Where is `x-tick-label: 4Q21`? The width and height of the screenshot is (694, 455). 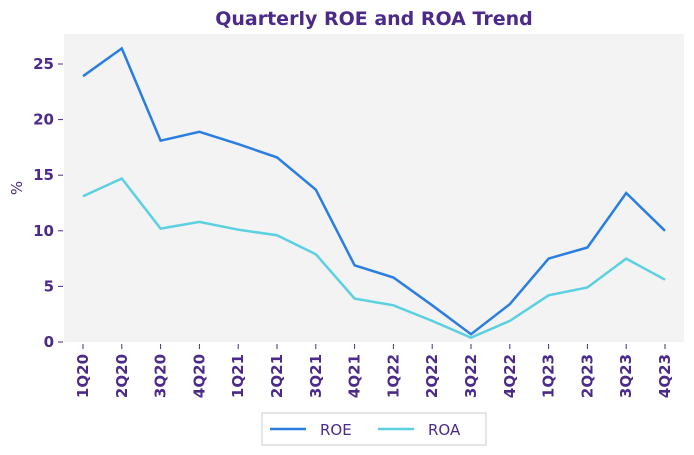
x-tick-label: 4Q21 is located at coordinates (355, 376).